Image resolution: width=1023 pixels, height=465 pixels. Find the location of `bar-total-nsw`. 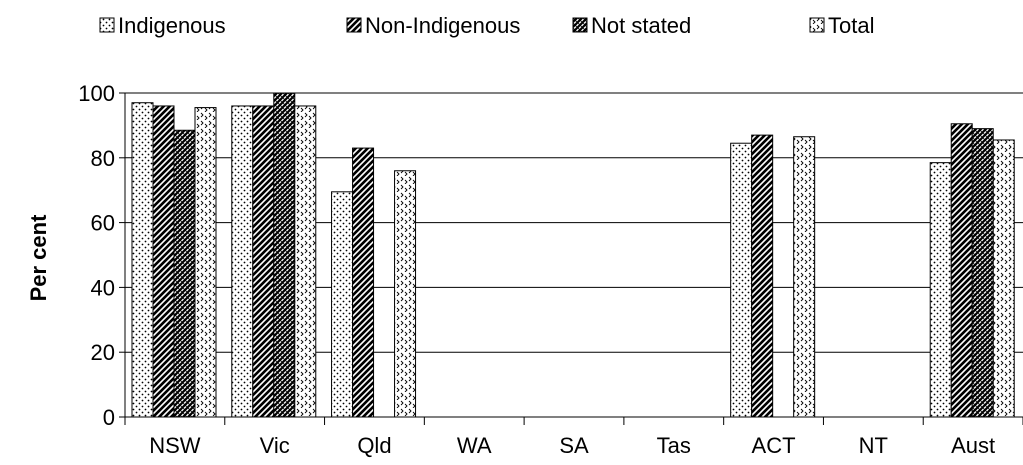

bar-total-nsw is located at coordinates (205, 262).